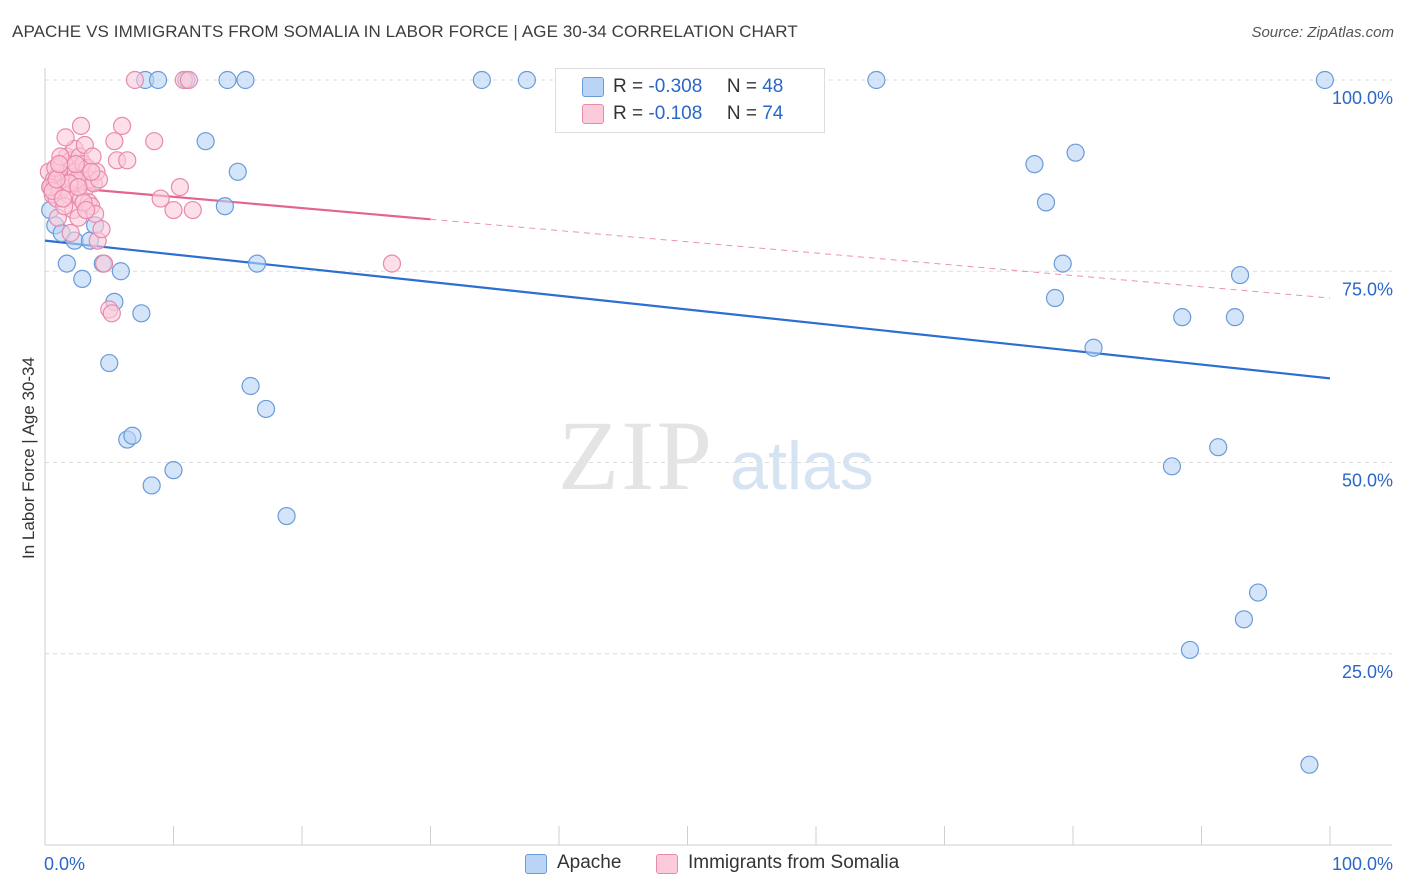  I want to click on apache-trend-line, so click(687, 309).